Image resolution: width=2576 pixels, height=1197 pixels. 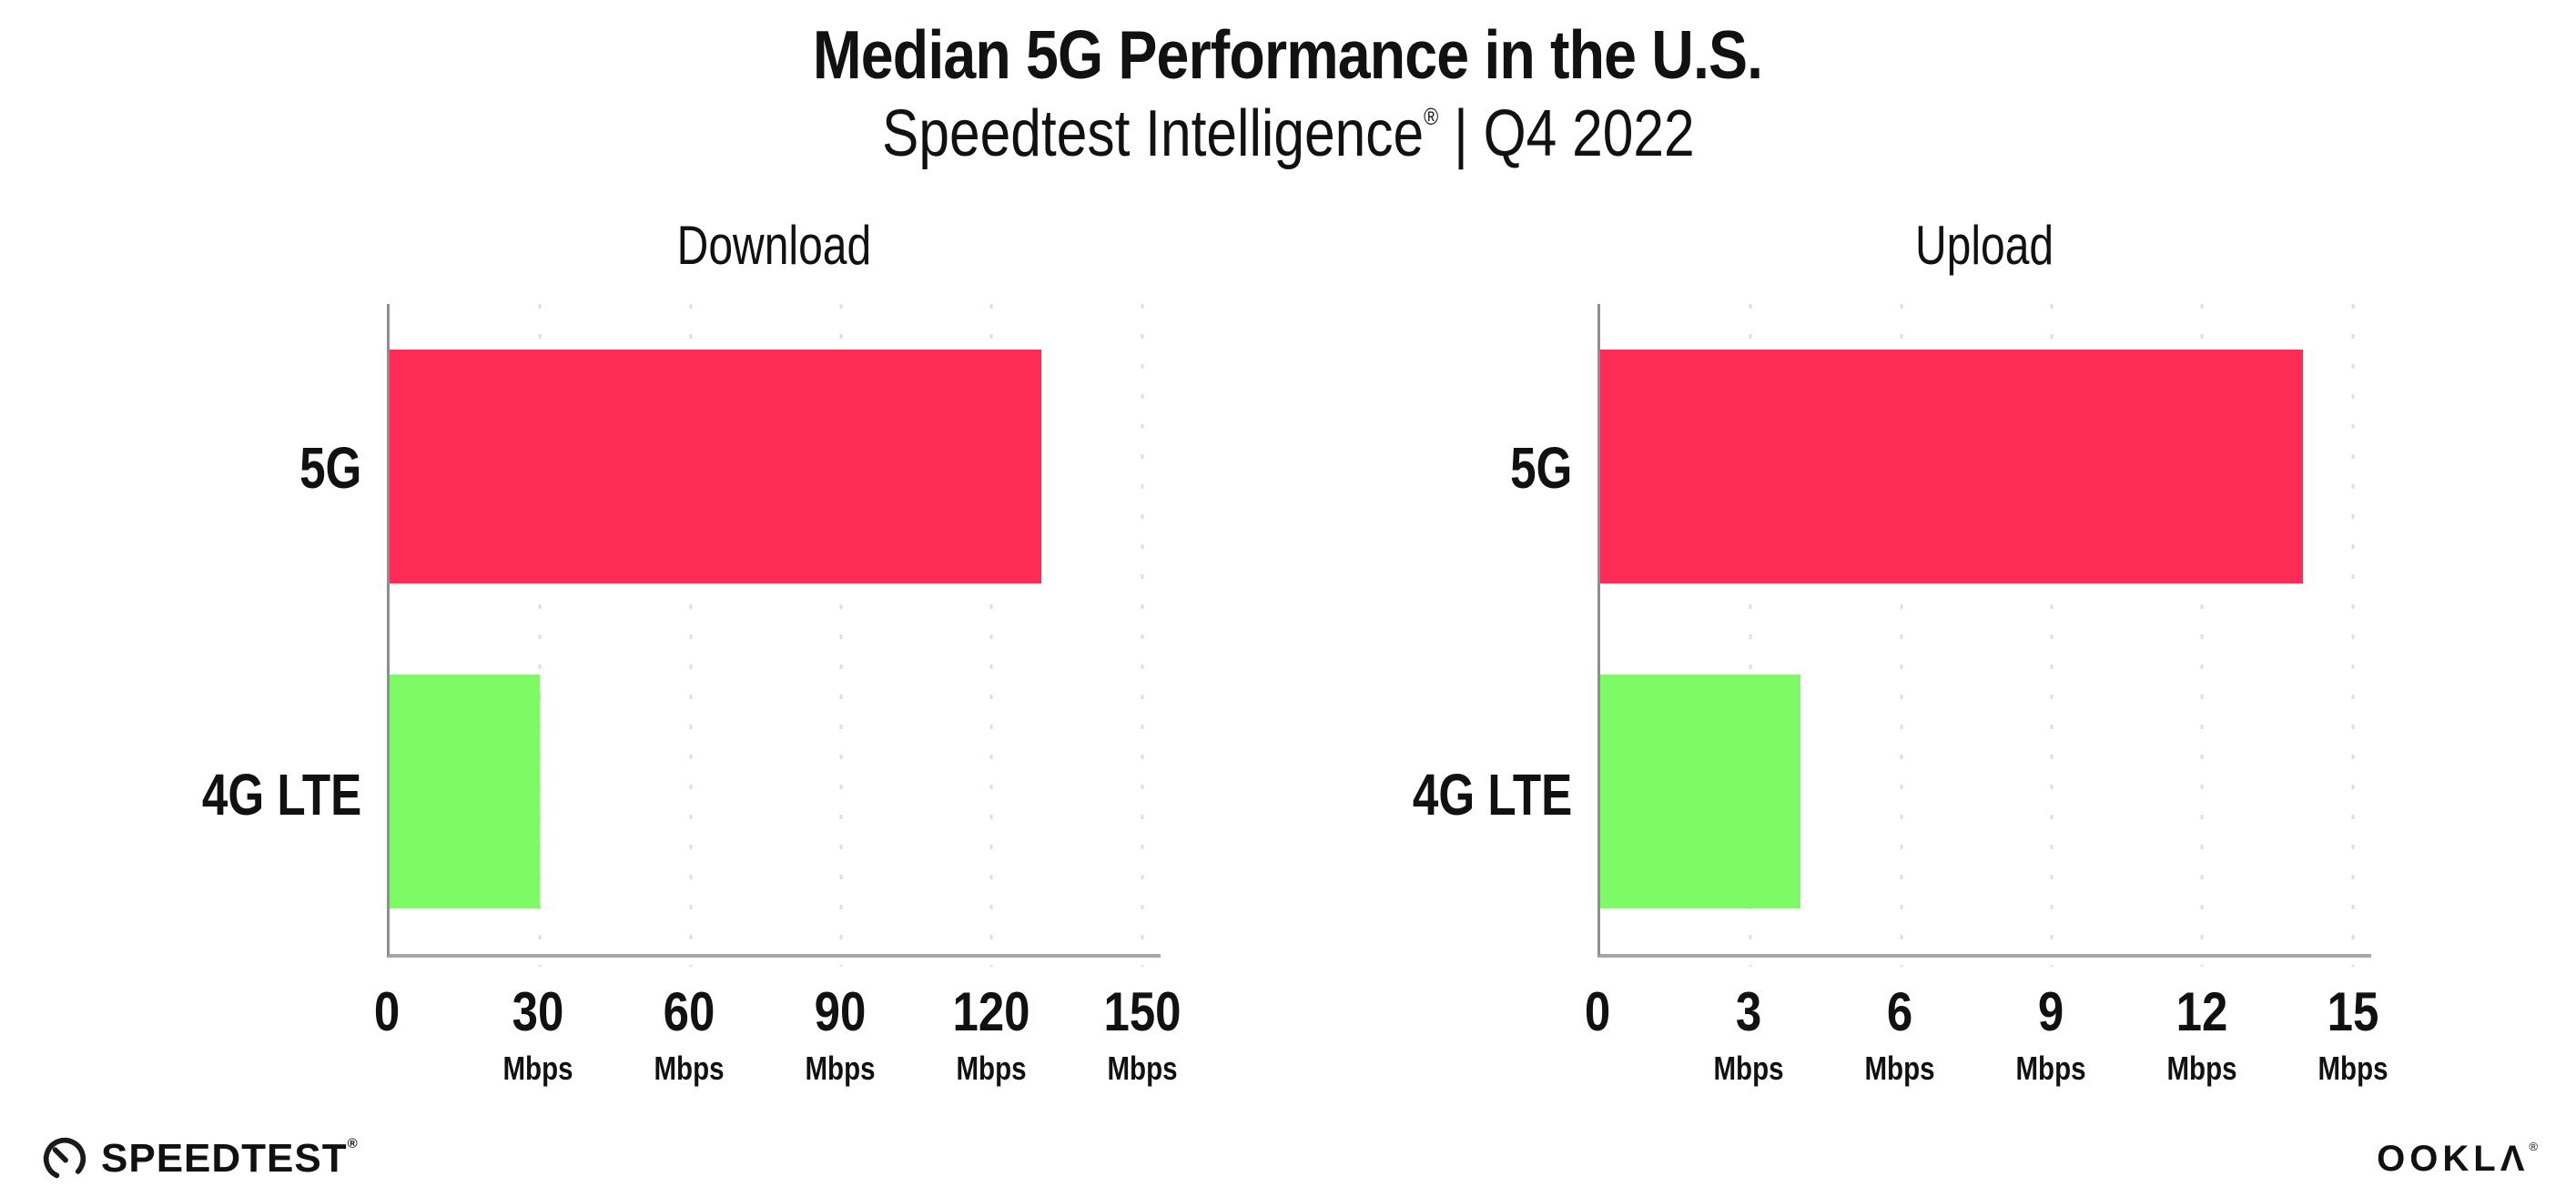 What do you see at coordinates (1748, 1012) in the screenshot?
I see `tick-value: 3` at bounding box center [1748, 1012].